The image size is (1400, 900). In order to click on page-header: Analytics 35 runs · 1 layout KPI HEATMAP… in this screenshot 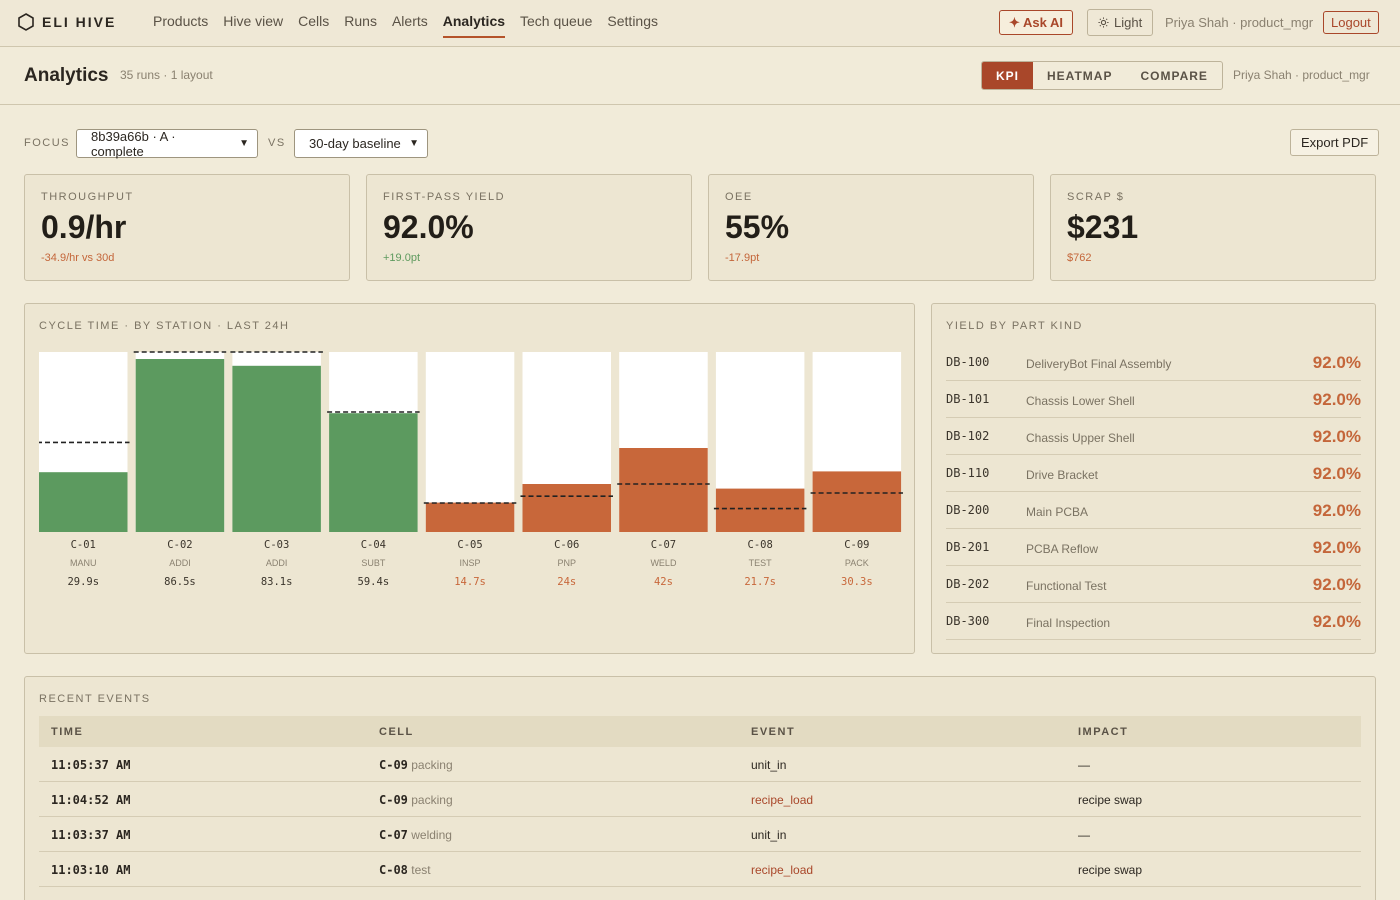, I will do `click(700, 76)`.